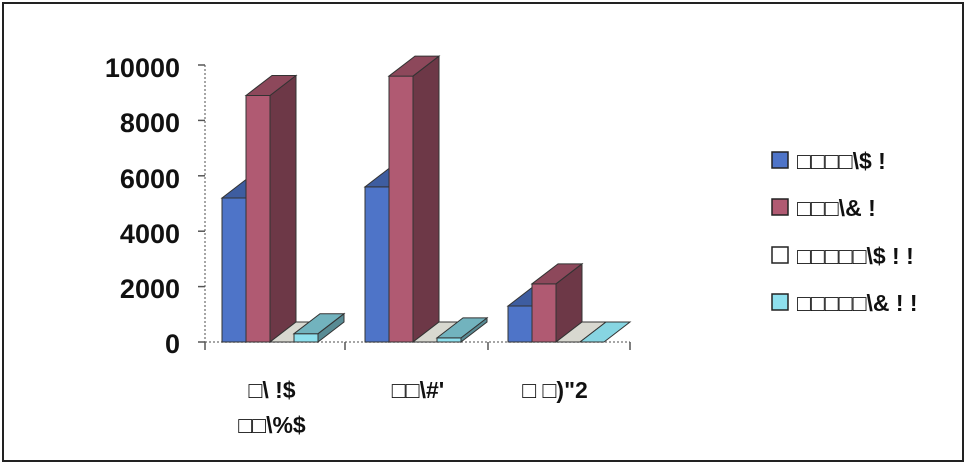 The width and height of the screenshot is (970, 470). Describe the element at coordinates (841, 161) in the screenshot. I see `legend-label: □□□□\$ !` at that location.